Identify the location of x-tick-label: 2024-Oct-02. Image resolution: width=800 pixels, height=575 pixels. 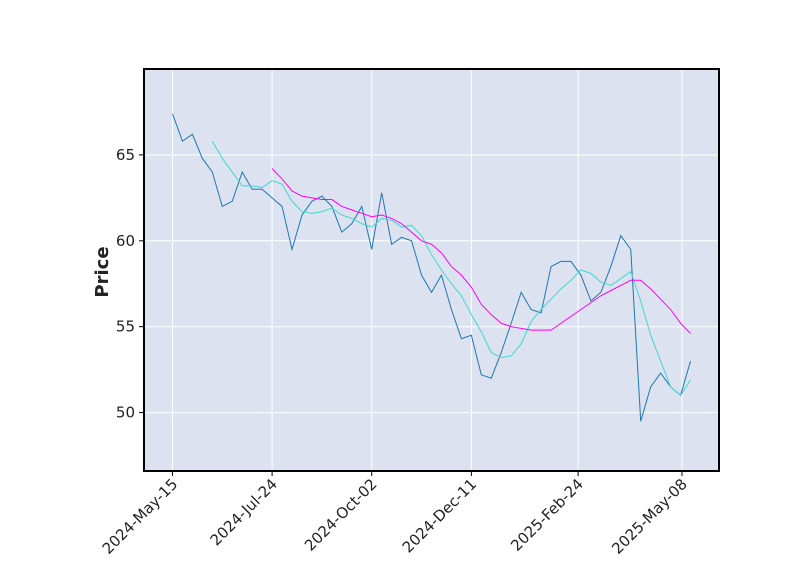
(341, 515).